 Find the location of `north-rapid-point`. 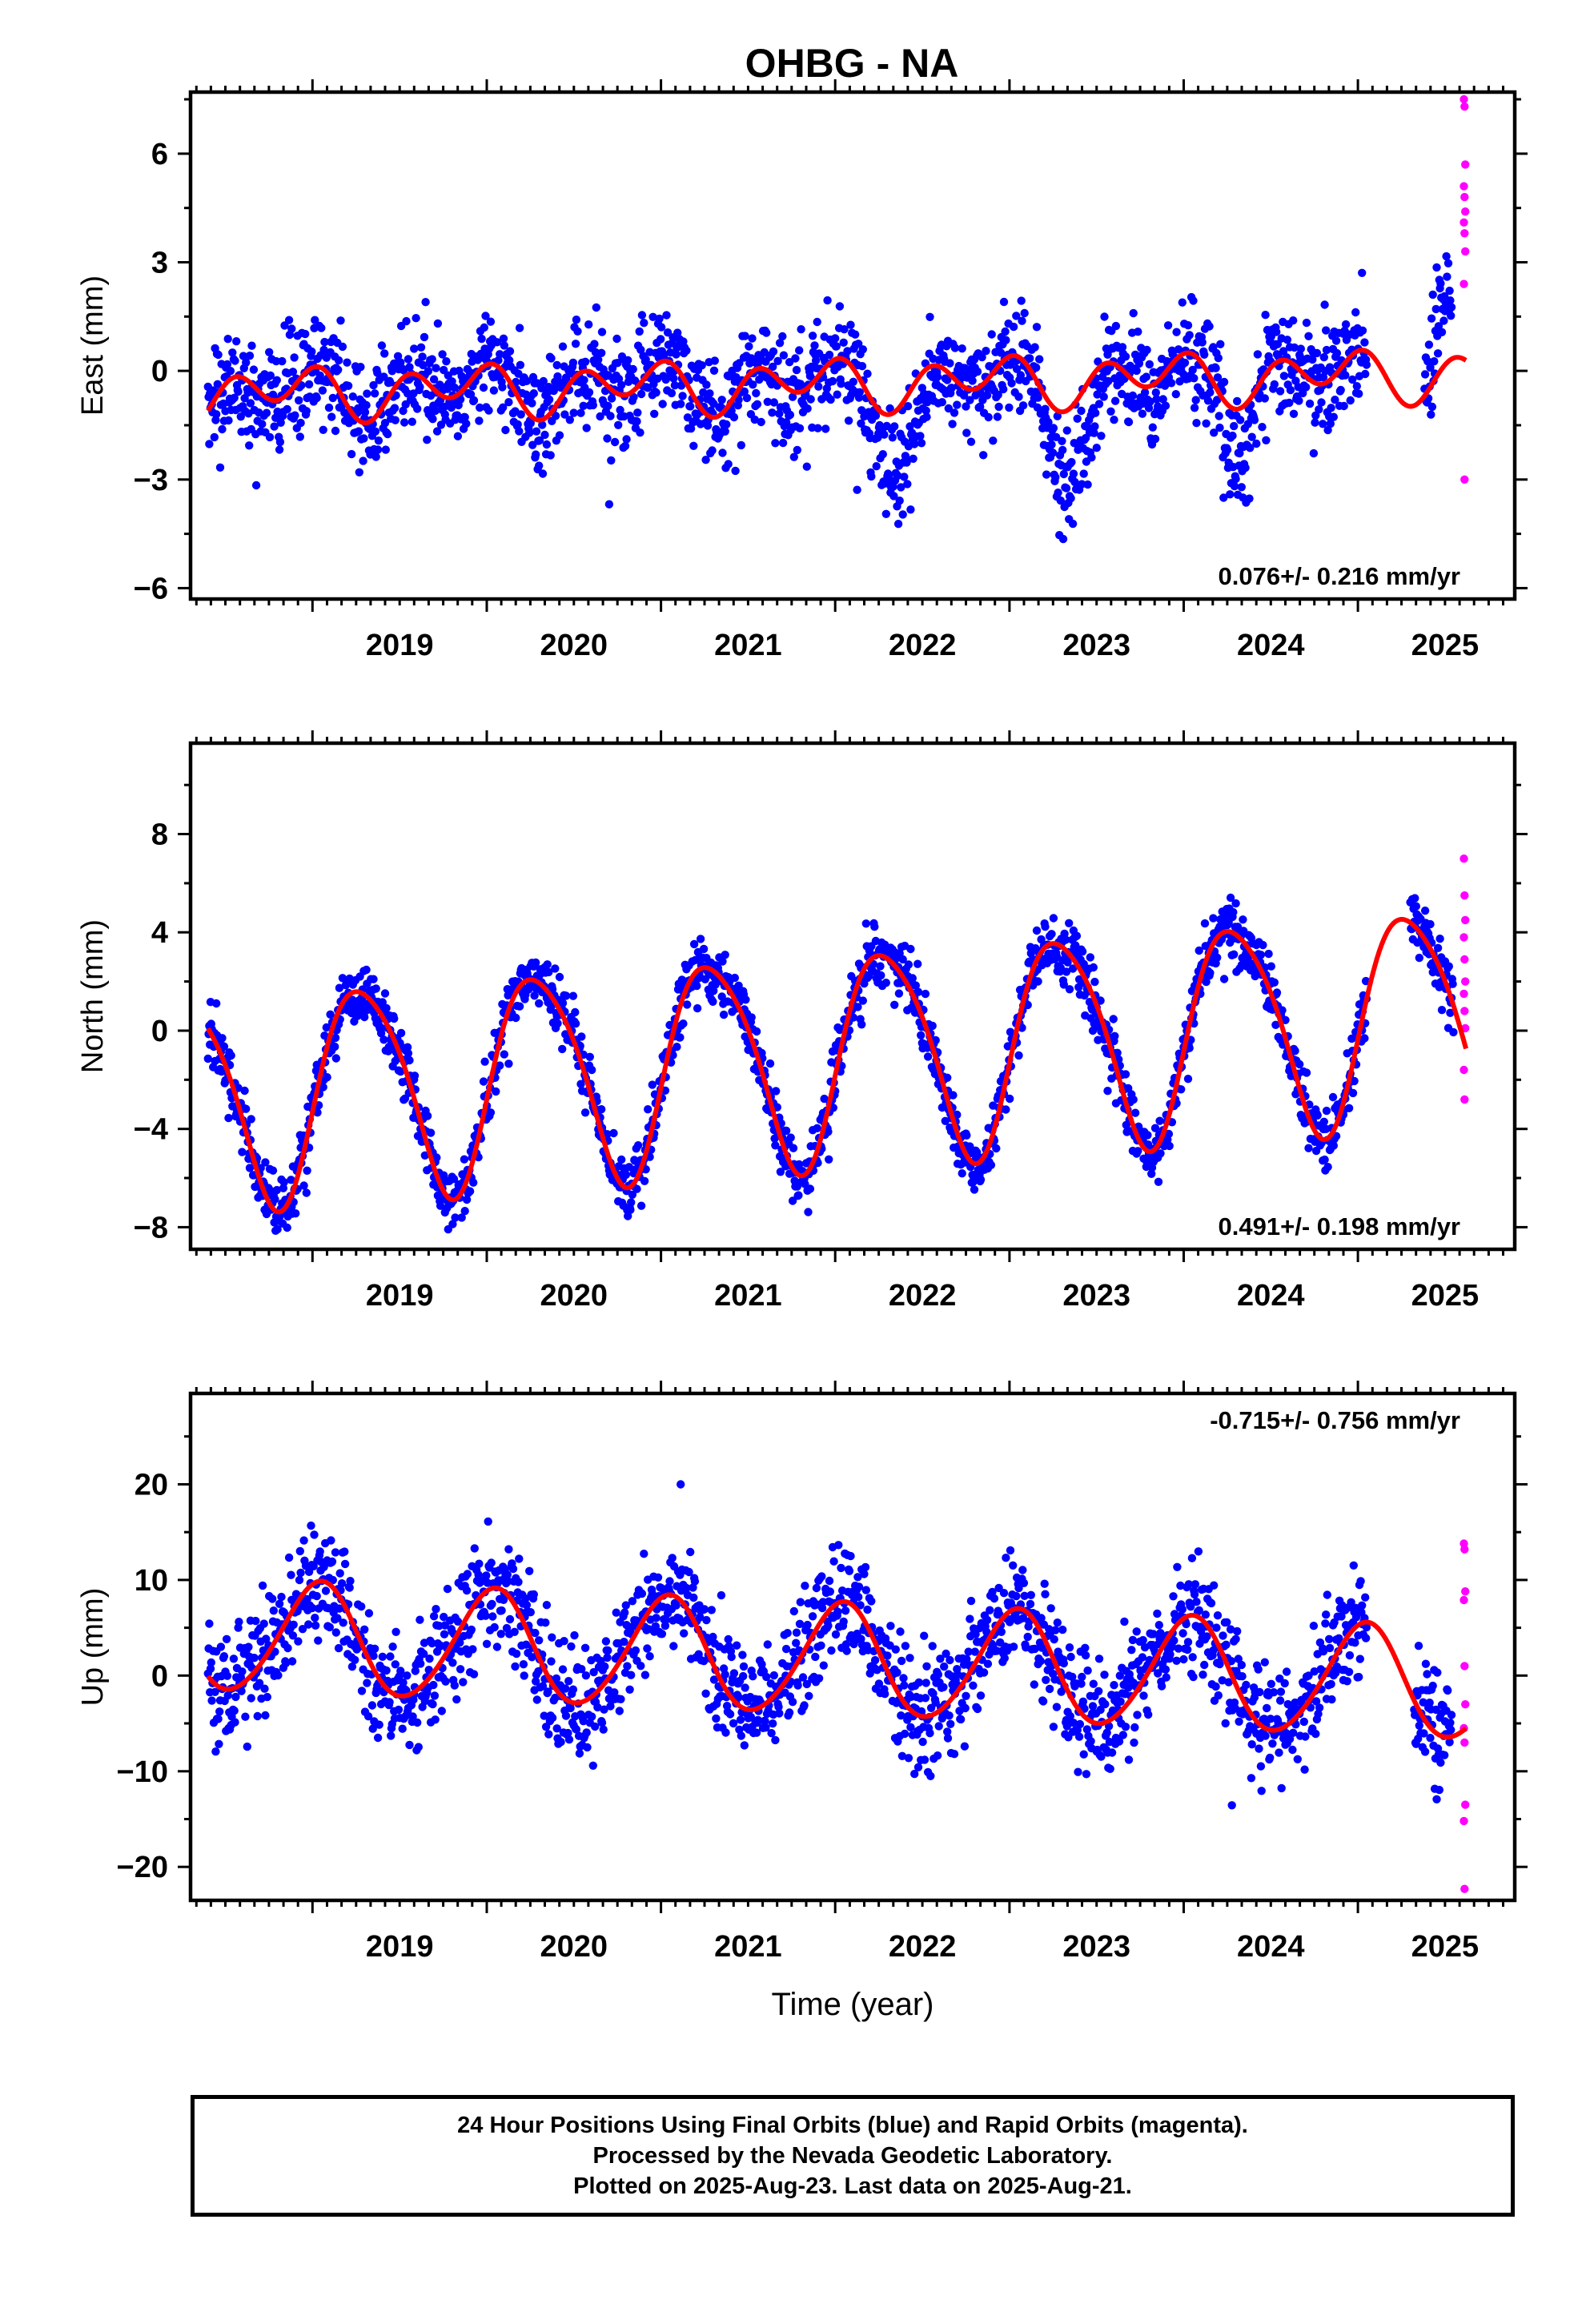

north-rapid-point is located at coordinates (1464, 1070).